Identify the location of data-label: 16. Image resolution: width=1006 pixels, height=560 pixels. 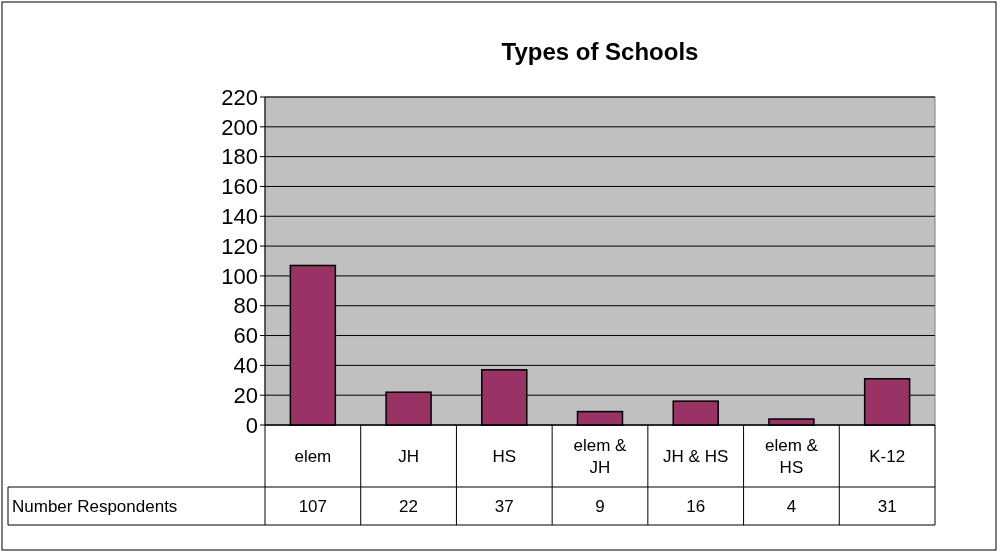
(696, 506).